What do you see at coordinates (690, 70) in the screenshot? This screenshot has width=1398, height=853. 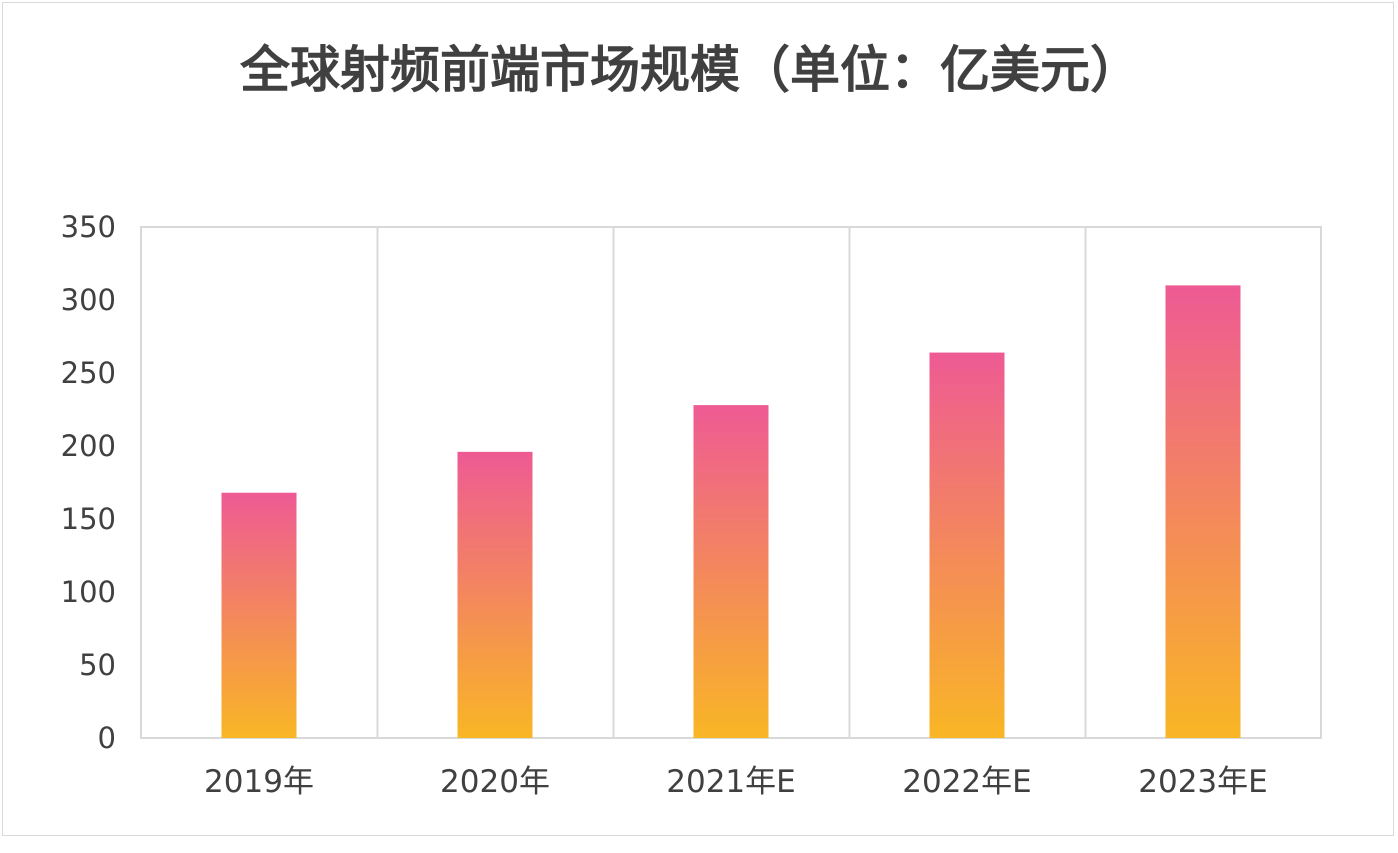 I see `chart-title: 全球射频前端市场规模（单位：亿美元）` at bounding box center [690, 70].